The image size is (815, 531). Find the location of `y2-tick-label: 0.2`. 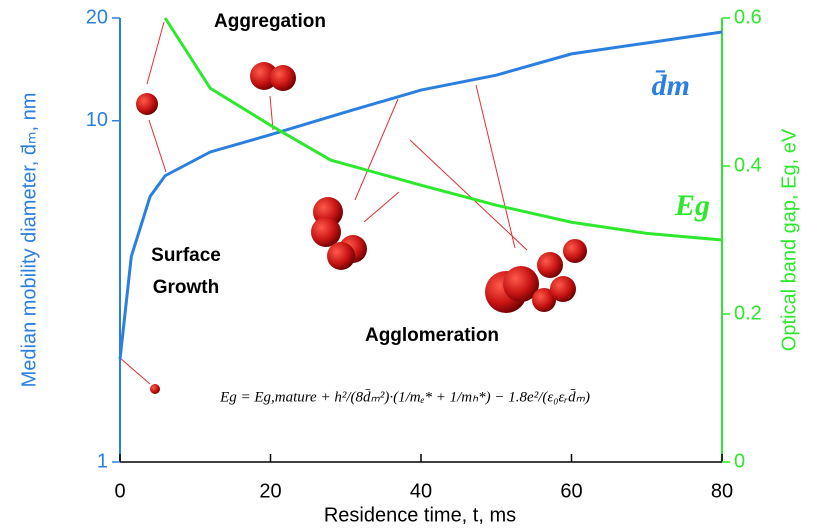

y2-tick-label: 0.2 is located at coordinates (748, 313).